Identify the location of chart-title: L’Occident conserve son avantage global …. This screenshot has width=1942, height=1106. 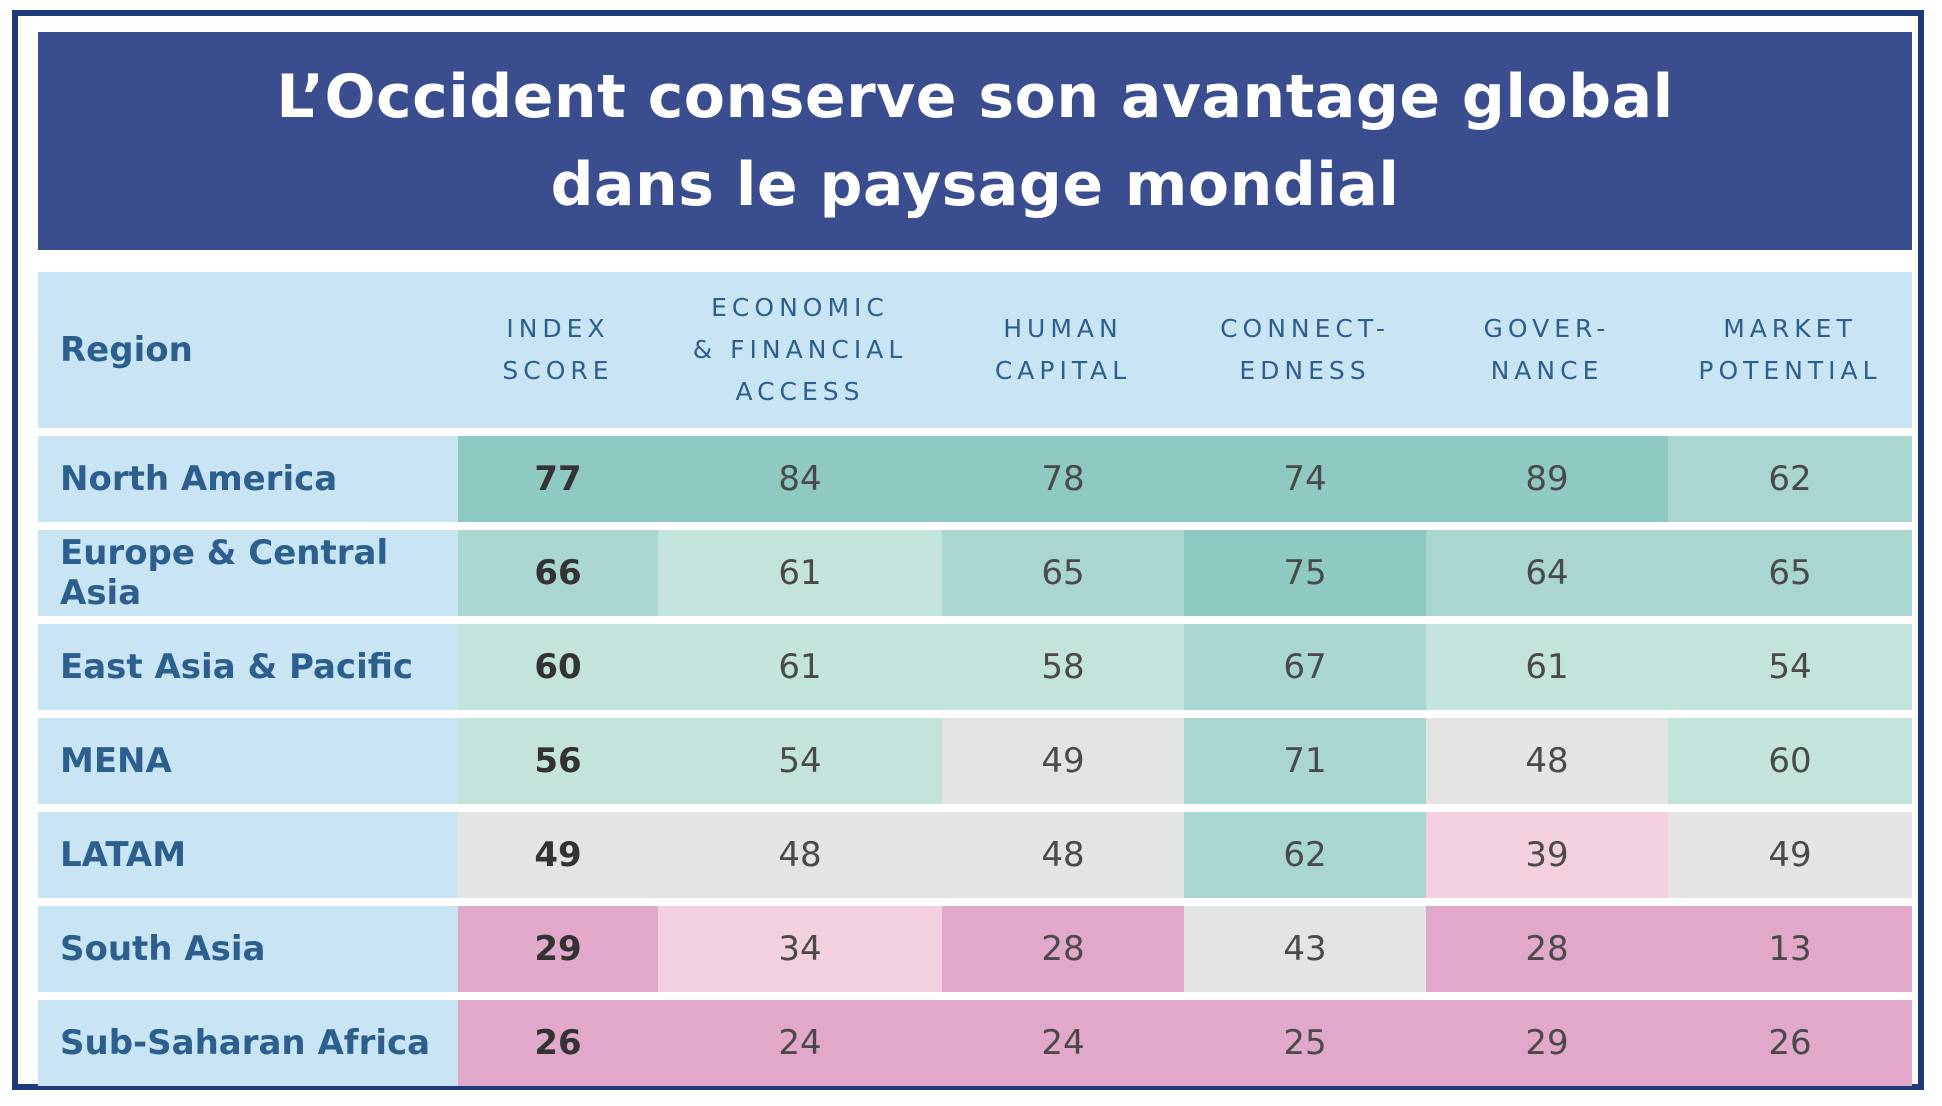
(975, 141).